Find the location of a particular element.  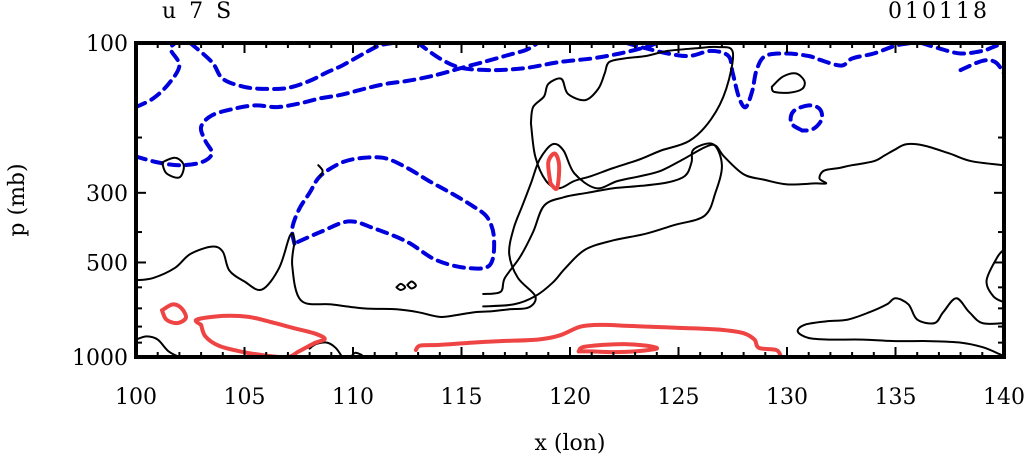

y-tick-label: 500 is located at coordinates (107, 263).